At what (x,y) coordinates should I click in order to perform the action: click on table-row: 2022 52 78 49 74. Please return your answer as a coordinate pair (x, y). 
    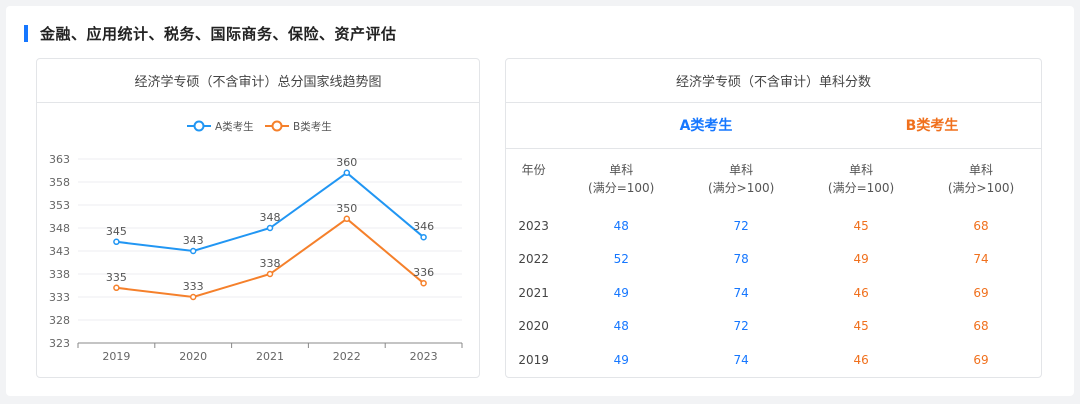
    Looking at the image, I should click on (773, 260).